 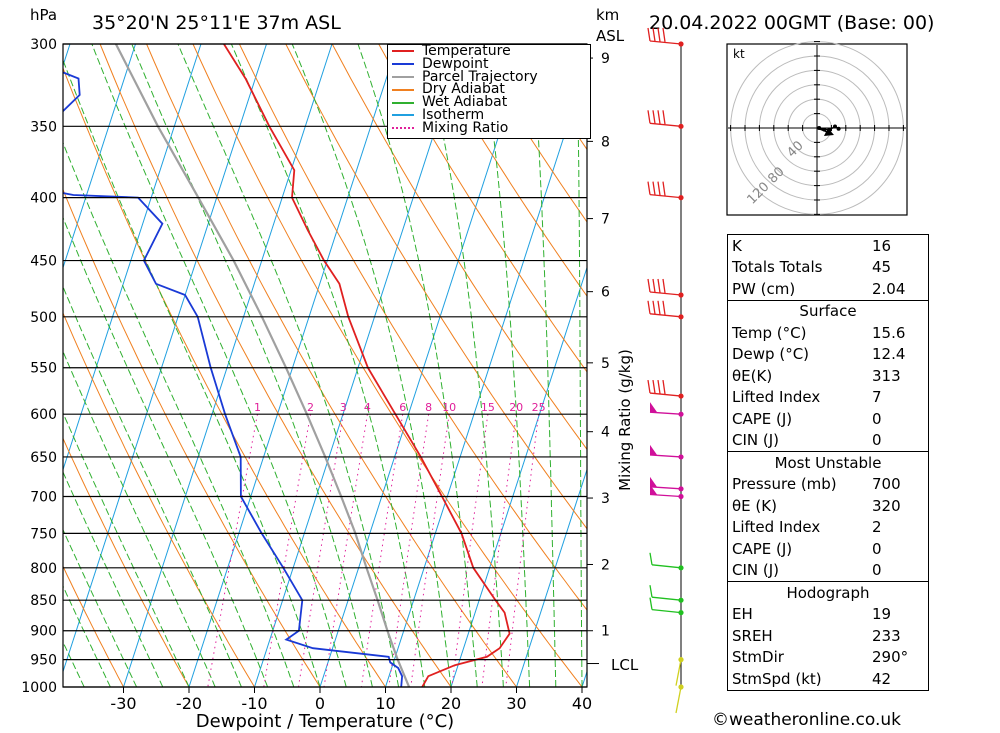 I want to click on table-value: 700, so click(x=886, y=484).